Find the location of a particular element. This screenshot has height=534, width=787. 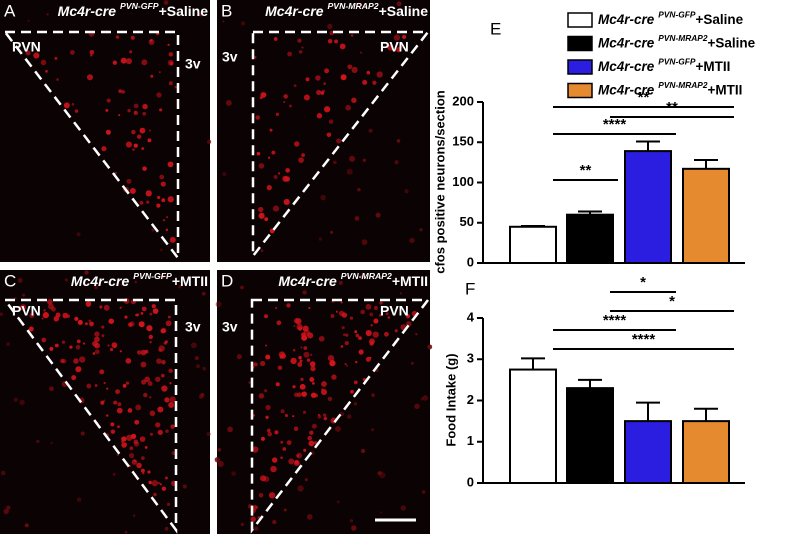

micrograph is located at coordinates (105, 131).